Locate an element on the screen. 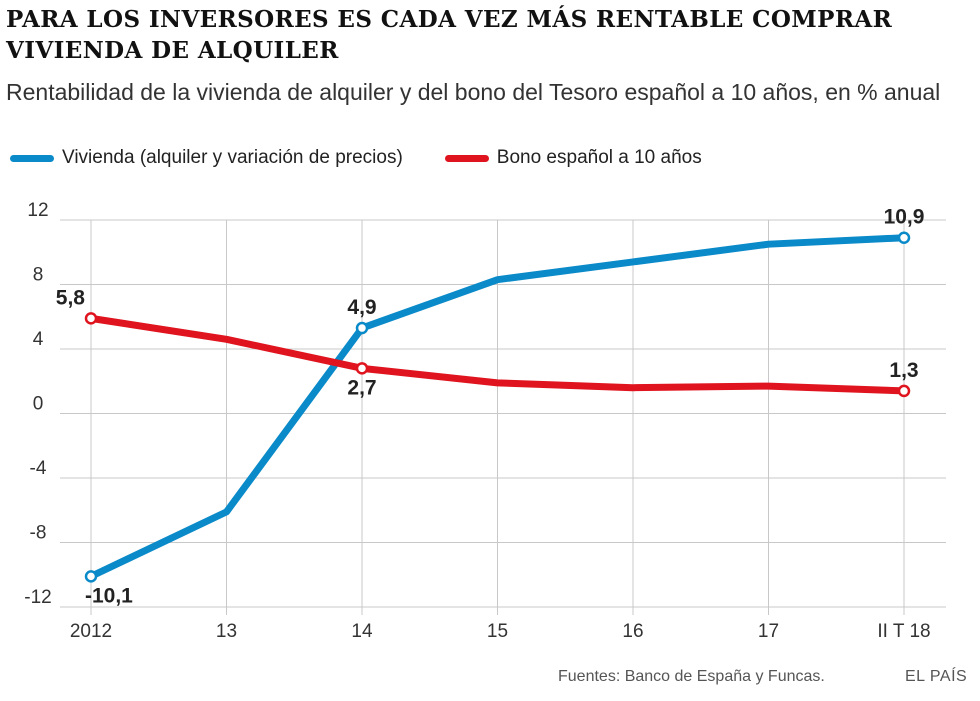 The height and width of the screenshot is (701, 980). data-label: 2,7 is located at coordinates (361, 387).